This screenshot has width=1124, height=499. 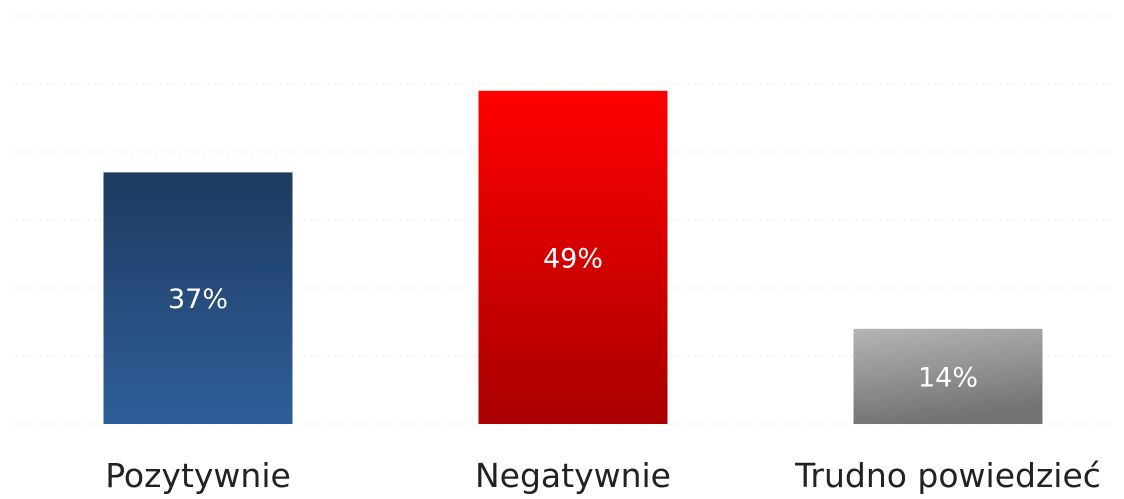 I want to click on category-label-3: Trudno powiedzieć, so click(x=947, y=475).